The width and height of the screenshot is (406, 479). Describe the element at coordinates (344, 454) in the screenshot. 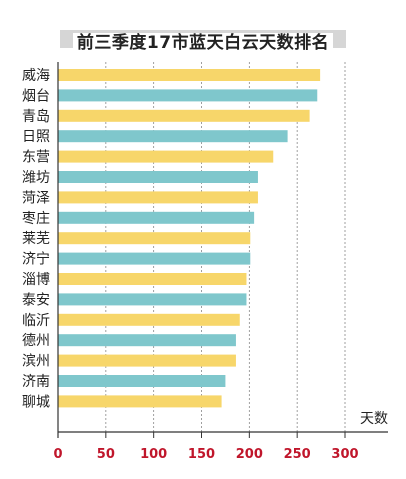

I see `x-tick-label: 300` at that location.